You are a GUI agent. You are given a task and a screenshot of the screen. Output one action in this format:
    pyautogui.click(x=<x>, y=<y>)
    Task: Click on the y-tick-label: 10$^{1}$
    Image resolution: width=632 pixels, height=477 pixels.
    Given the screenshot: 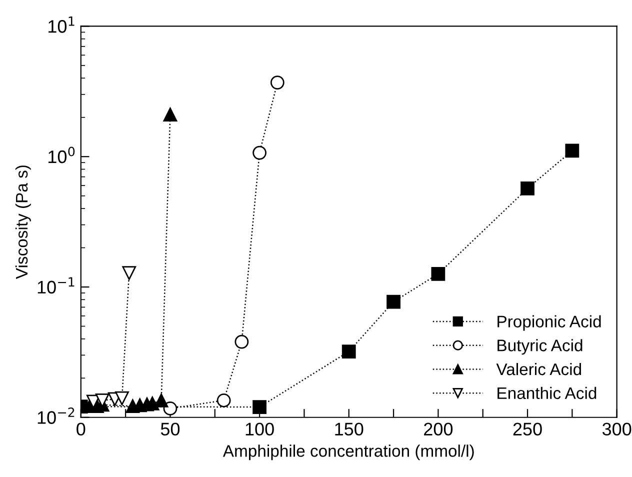 What is the action you would take?
    pyautogui.click(x=61, y=24)
    